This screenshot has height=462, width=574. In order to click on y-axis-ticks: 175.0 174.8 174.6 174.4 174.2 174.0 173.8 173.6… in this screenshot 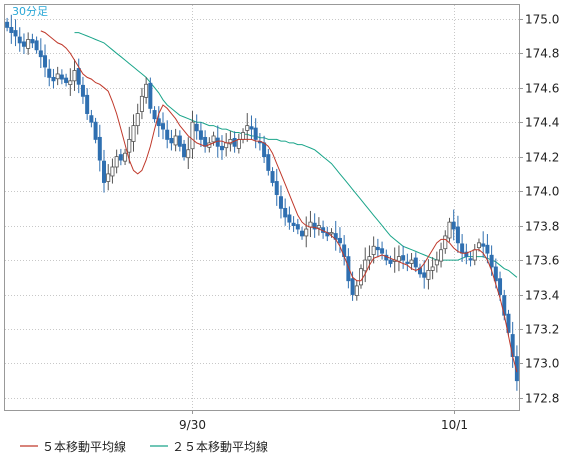, I will do `click(539, 209)`.